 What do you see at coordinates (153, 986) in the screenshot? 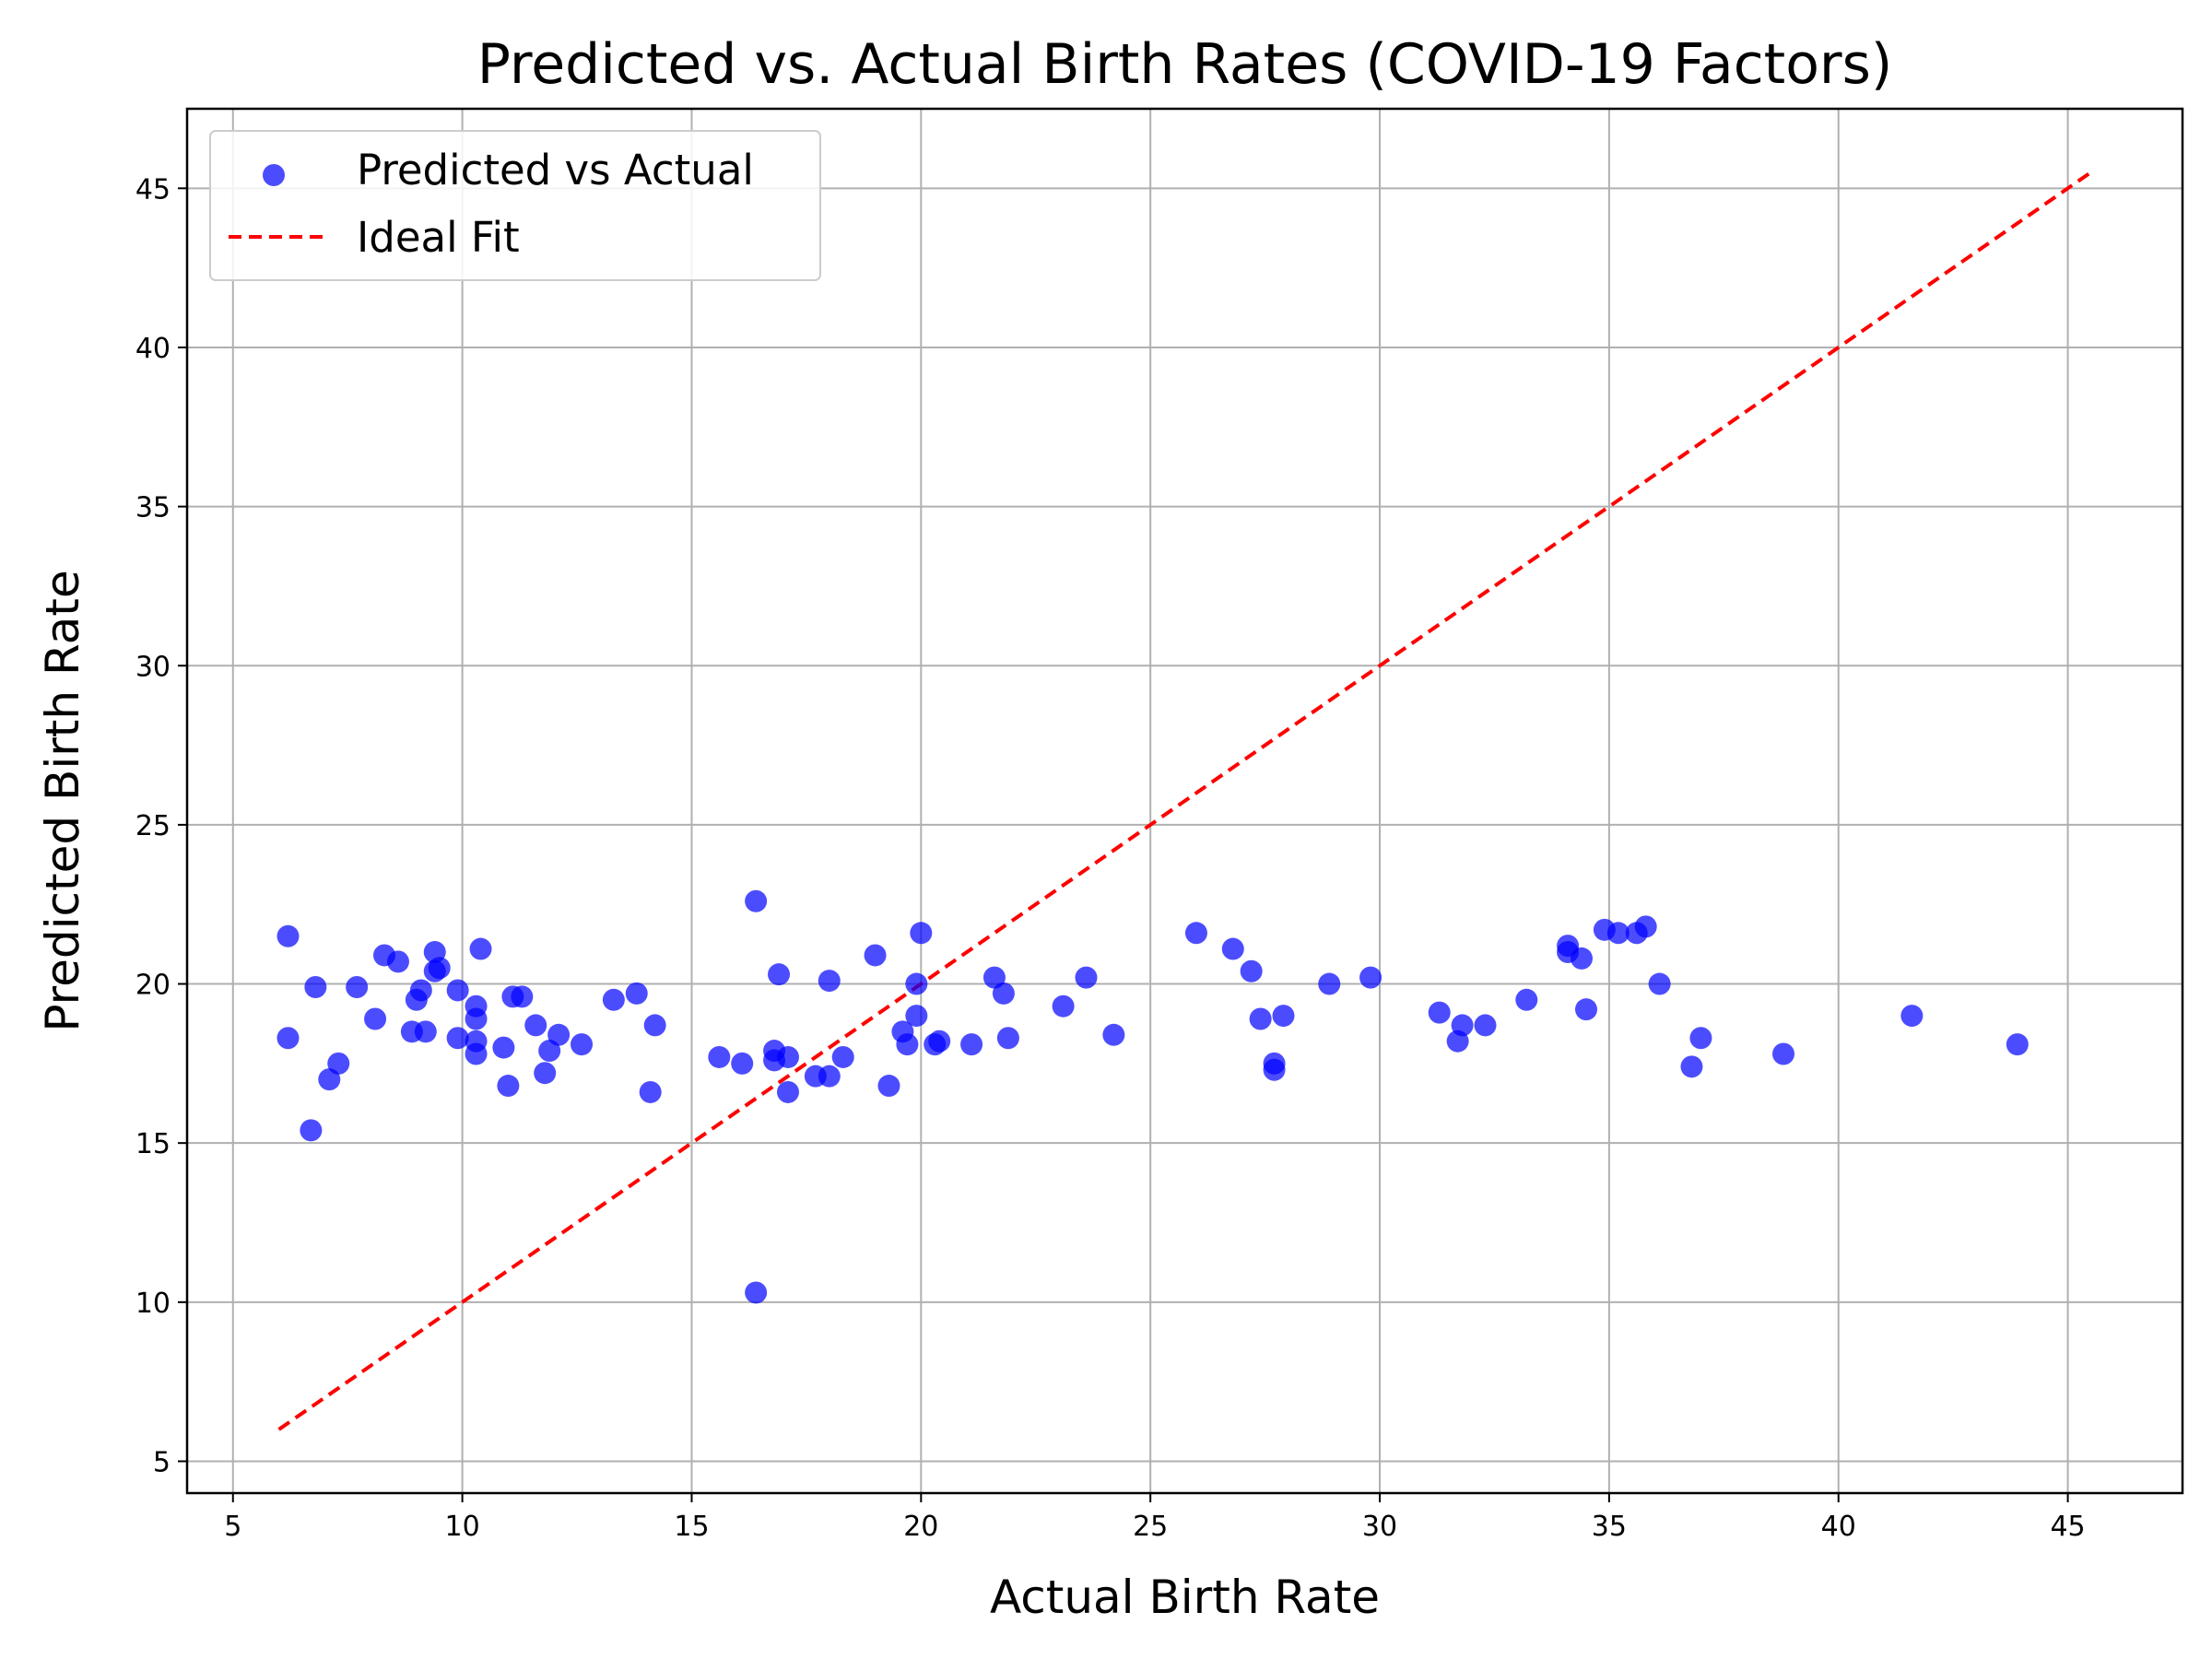
I see `y-tick-label: 20` at bounding box center [153, 986].